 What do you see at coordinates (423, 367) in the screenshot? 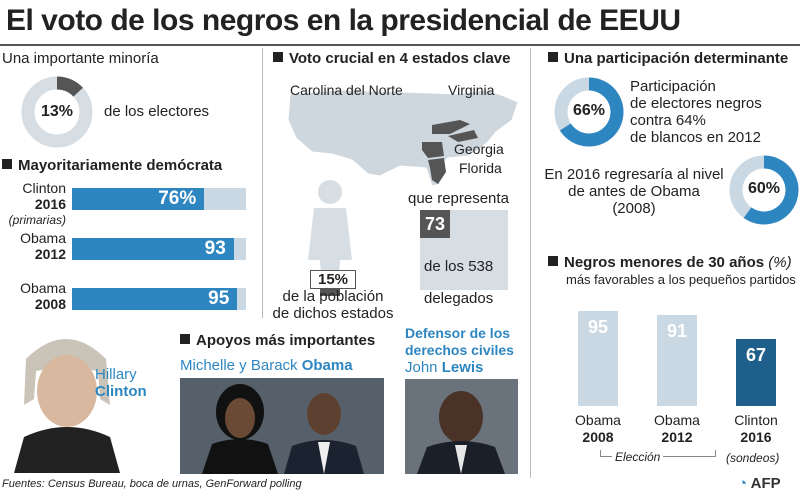
I see `lewis-caption-pre: John` at bounding box center [423, 367].